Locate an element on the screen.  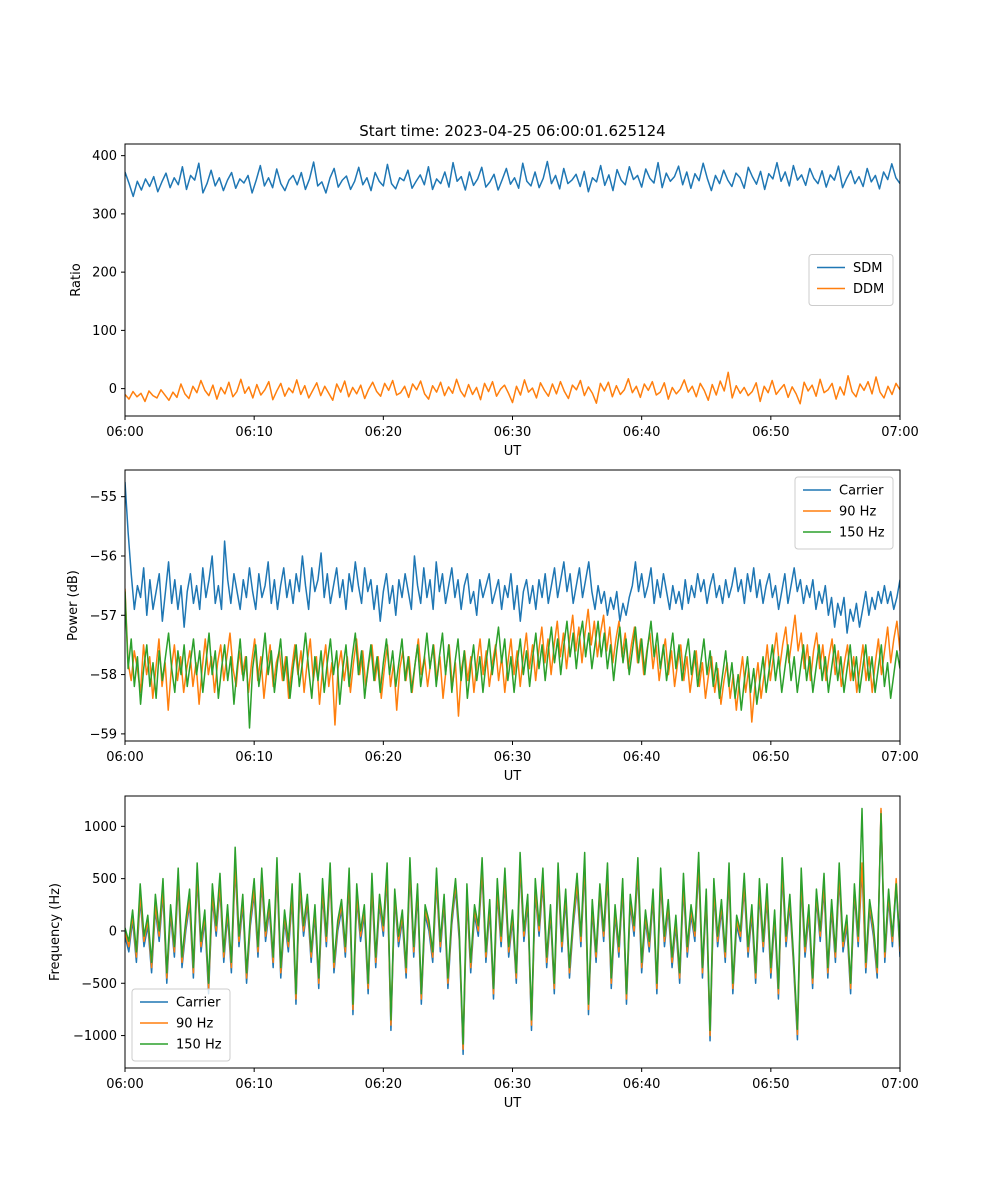
y-axis-label: Frequency (Hz) is located at coordinates (55, 932).